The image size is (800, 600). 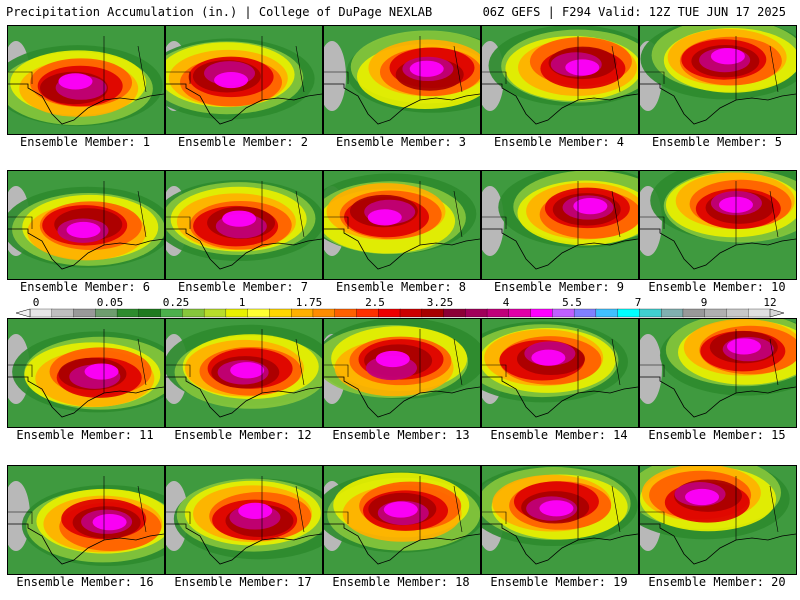 What do you see at coordinates (243, 287) in the screenshot?
I see `ensemble-member-label: Ensemble Member: 7` at bounding box center [243, 287].